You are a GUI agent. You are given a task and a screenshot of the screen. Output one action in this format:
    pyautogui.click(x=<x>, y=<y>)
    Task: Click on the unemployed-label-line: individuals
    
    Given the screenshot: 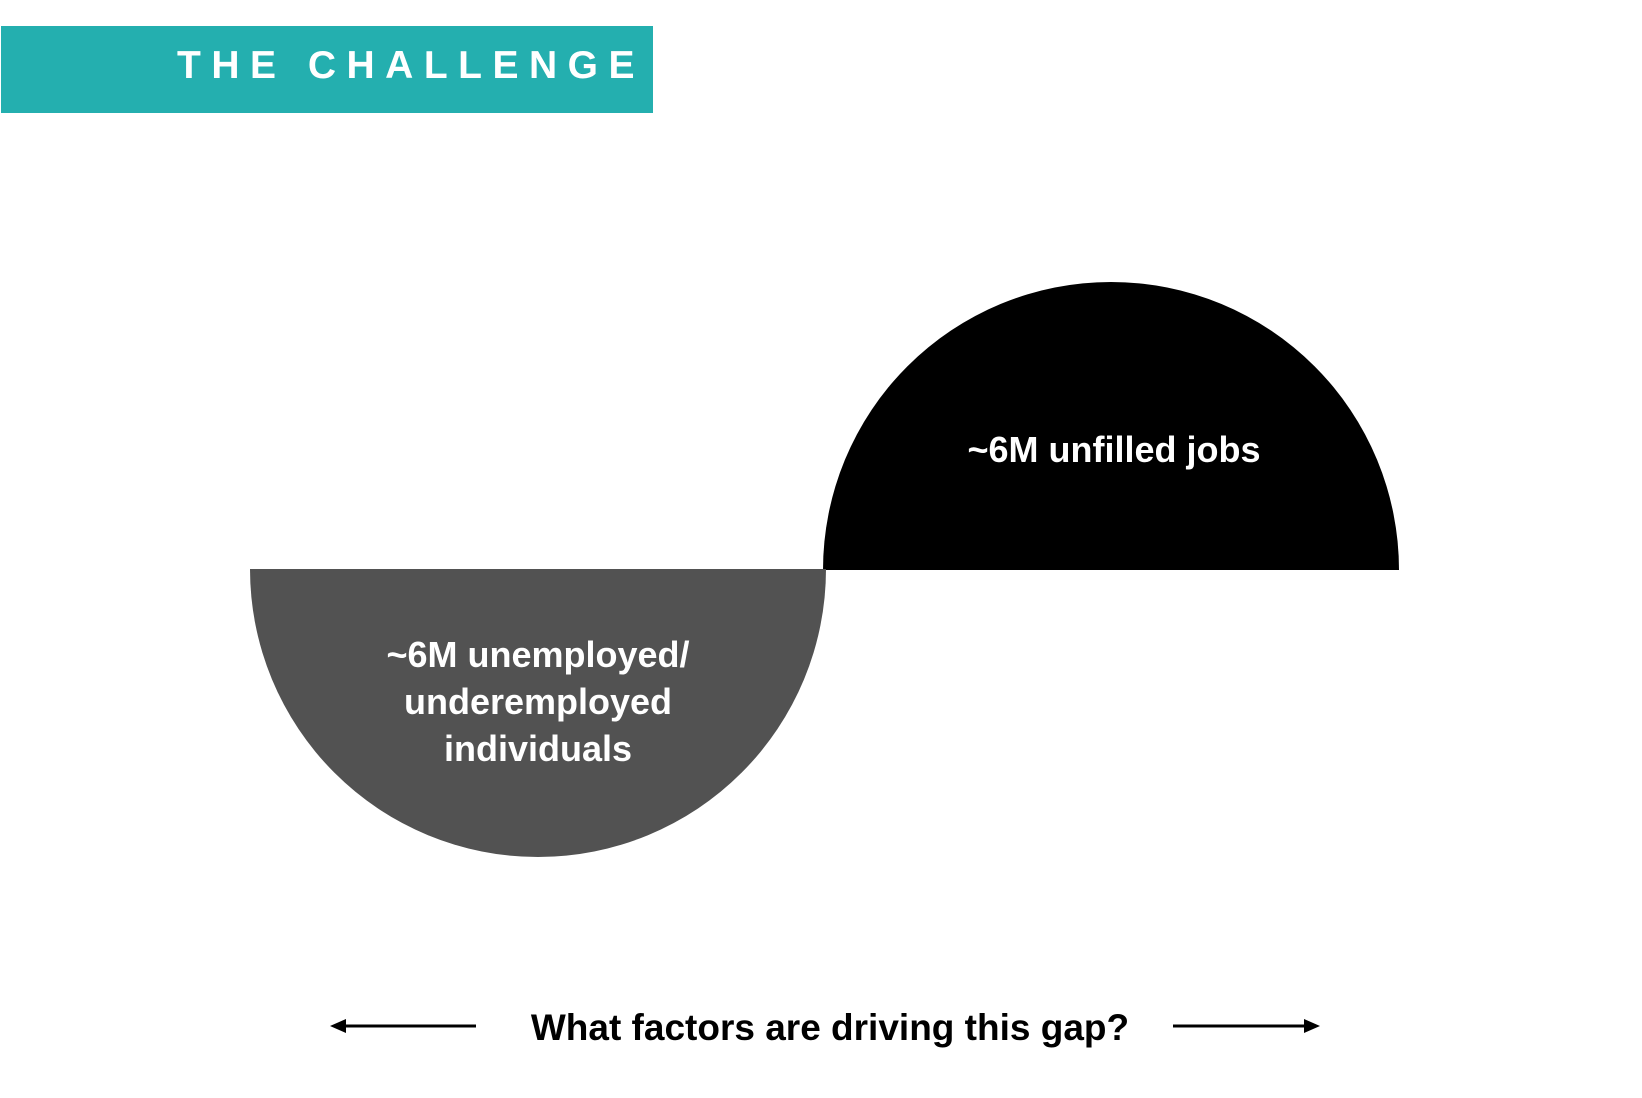 What is the action you would take?
    pyautogui.click(x=538, y=748)
    